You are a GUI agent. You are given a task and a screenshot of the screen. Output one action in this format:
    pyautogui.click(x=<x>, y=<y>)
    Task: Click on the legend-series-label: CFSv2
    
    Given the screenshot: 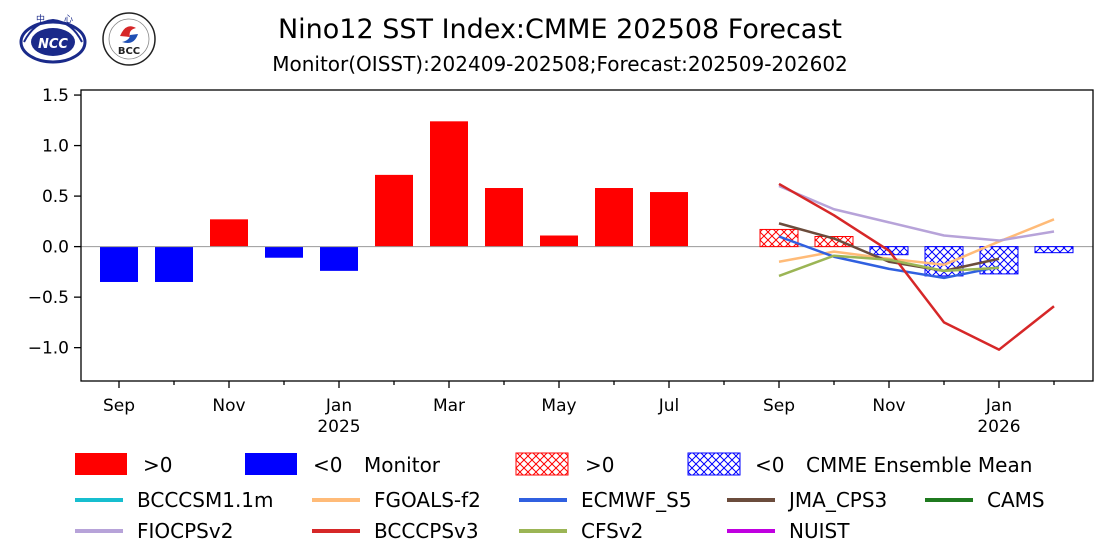 What is the action you would take?
    pyautogui.click(x=612, y=531)
    